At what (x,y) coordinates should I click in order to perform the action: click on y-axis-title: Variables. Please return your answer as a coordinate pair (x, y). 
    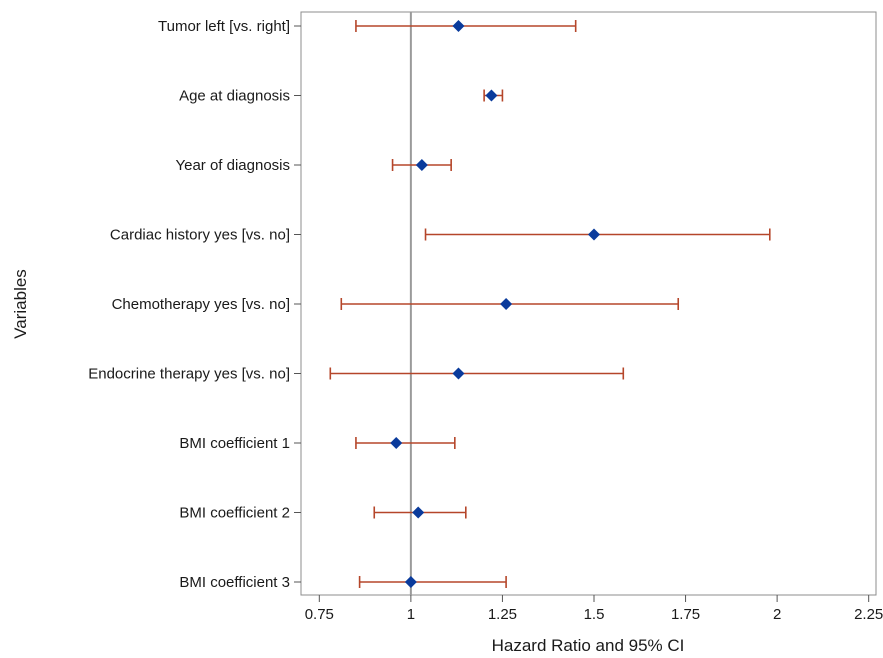
    Looking at the image, I should click on (20, 304).